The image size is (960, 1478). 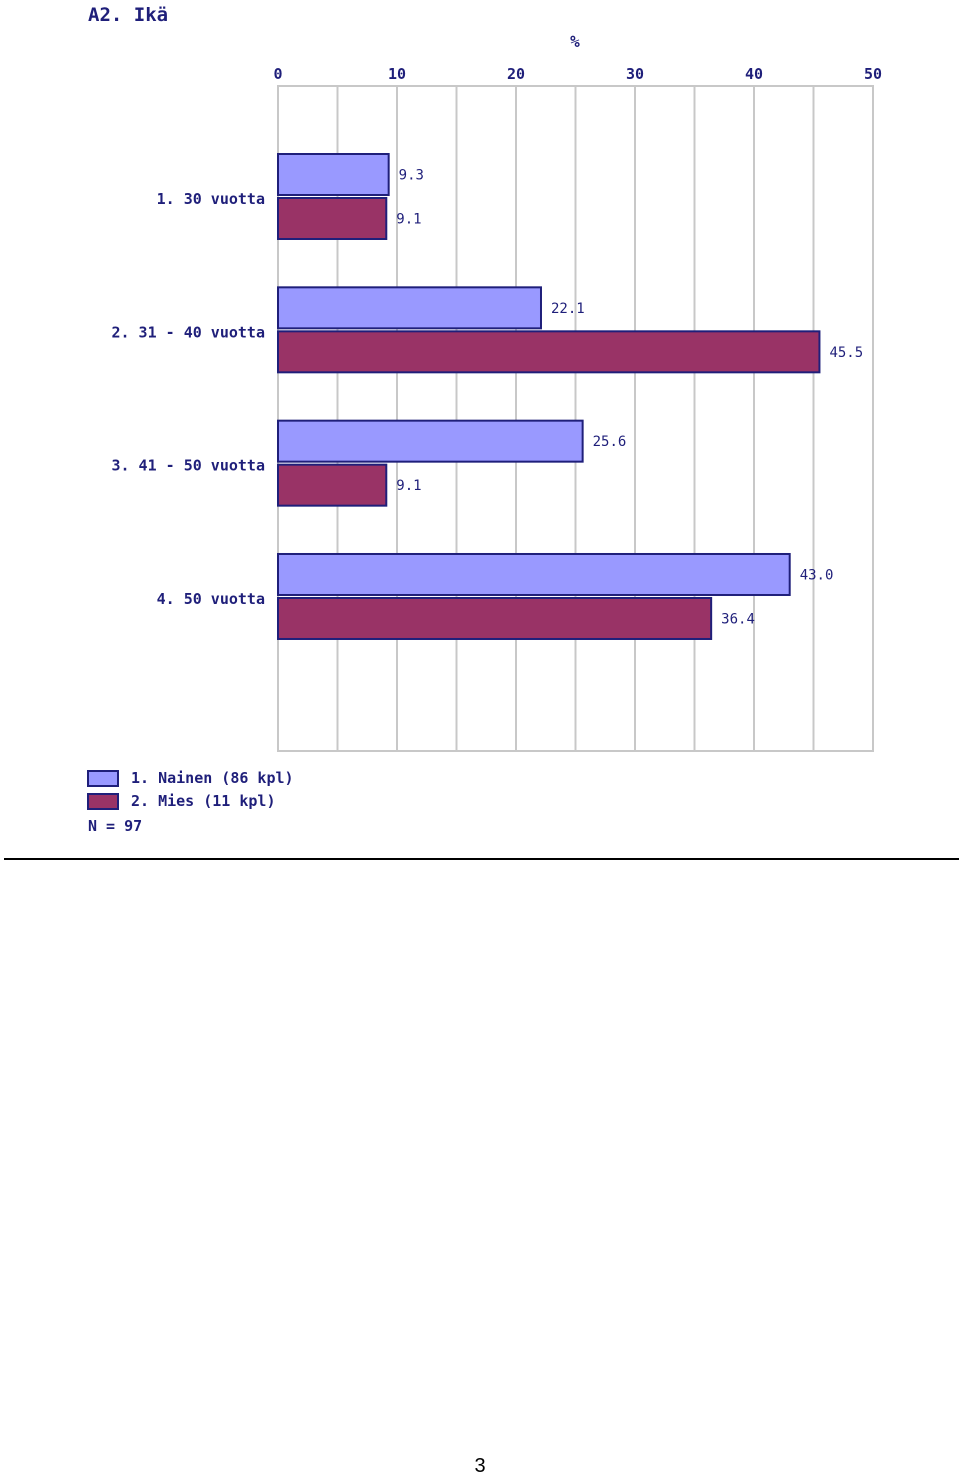 I want to click on data-label: 25.6, so click(x=610, y=442).